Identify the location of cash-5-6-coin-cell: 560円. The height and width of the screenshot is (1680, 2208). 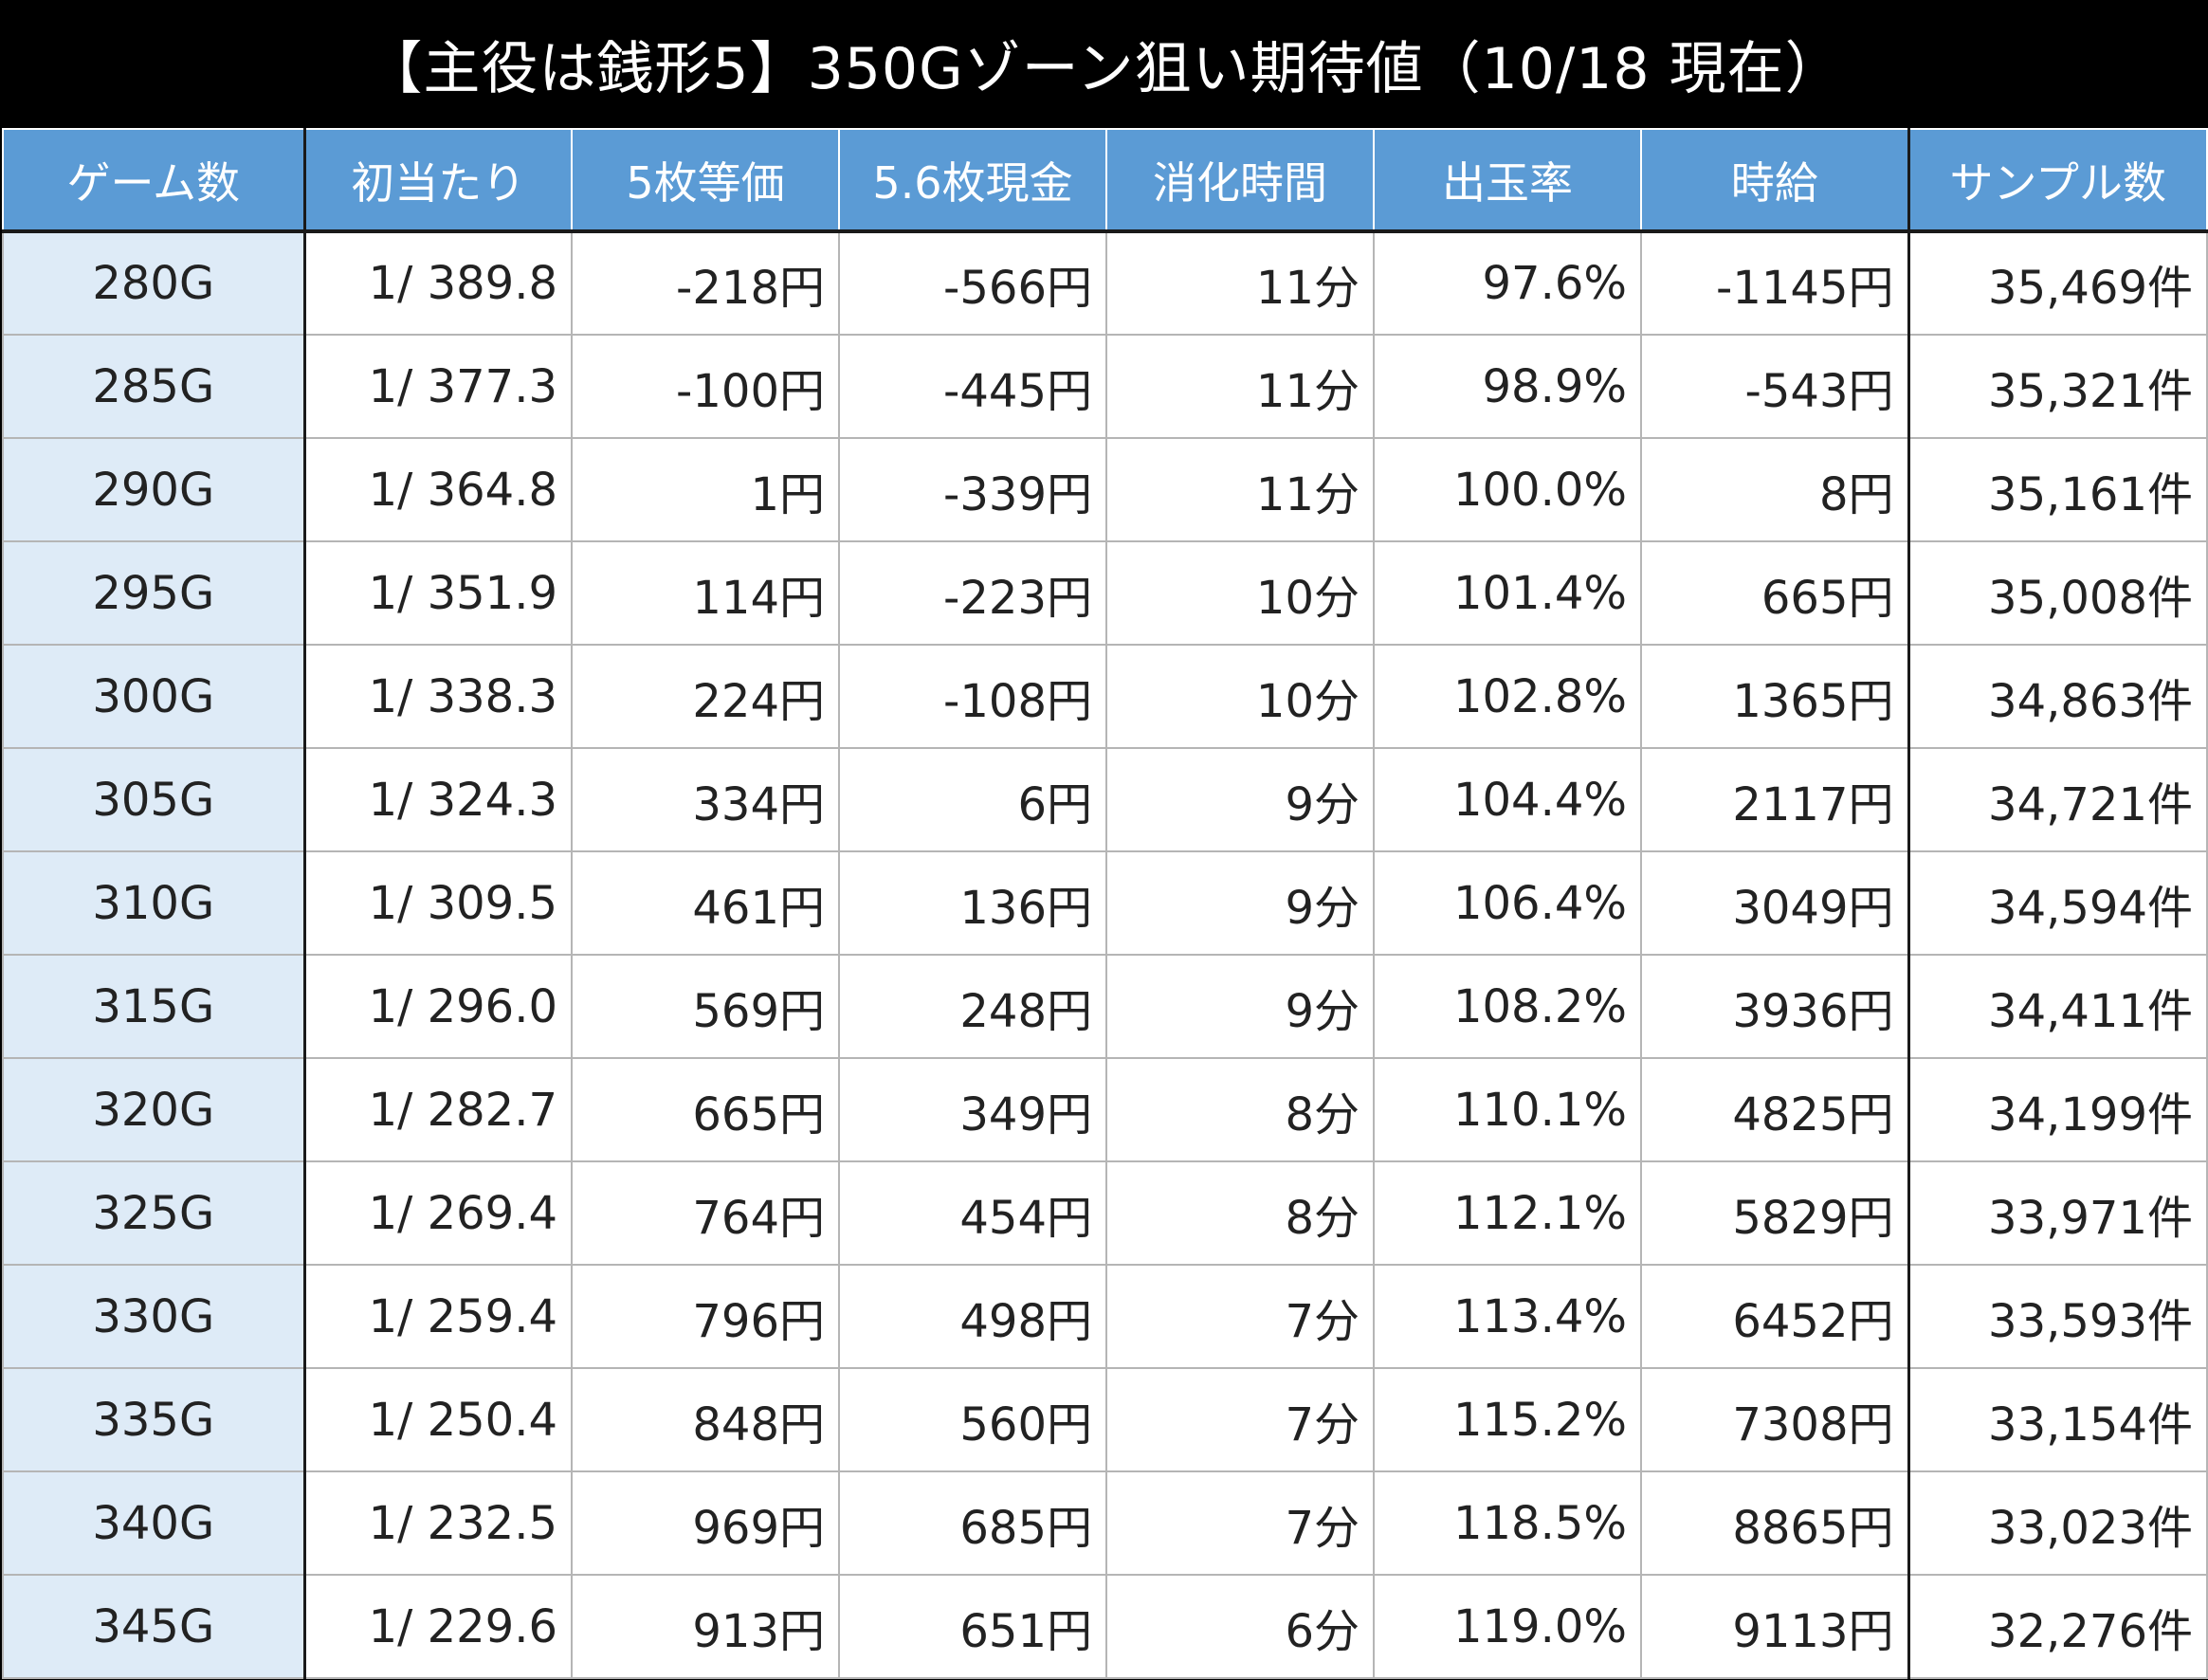
(973, 1419).